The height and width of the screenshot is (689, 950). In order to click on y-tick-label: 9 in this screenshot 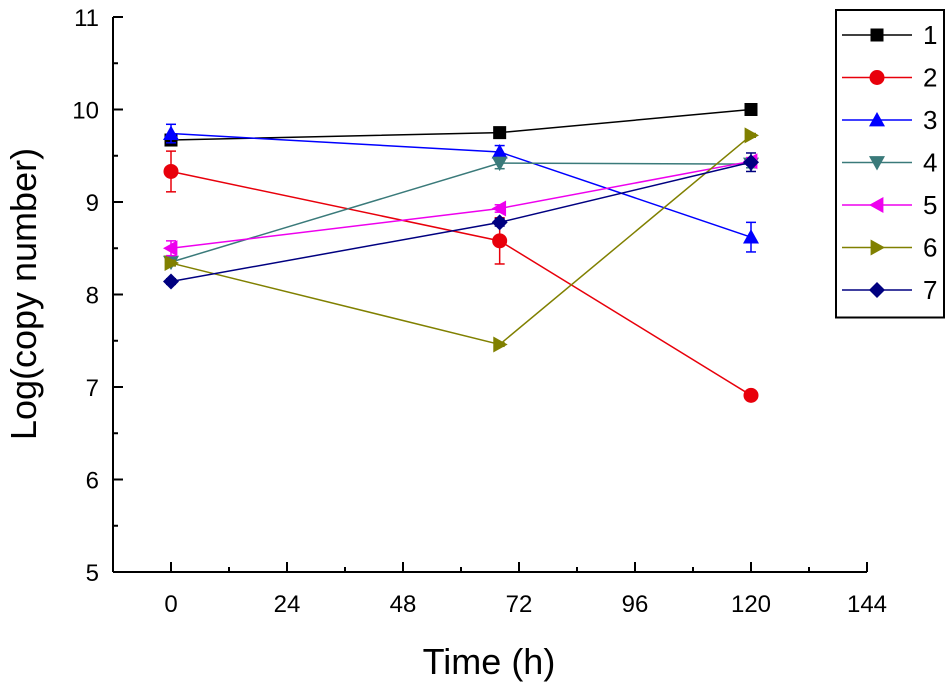, I will do `click(92, 203)`.